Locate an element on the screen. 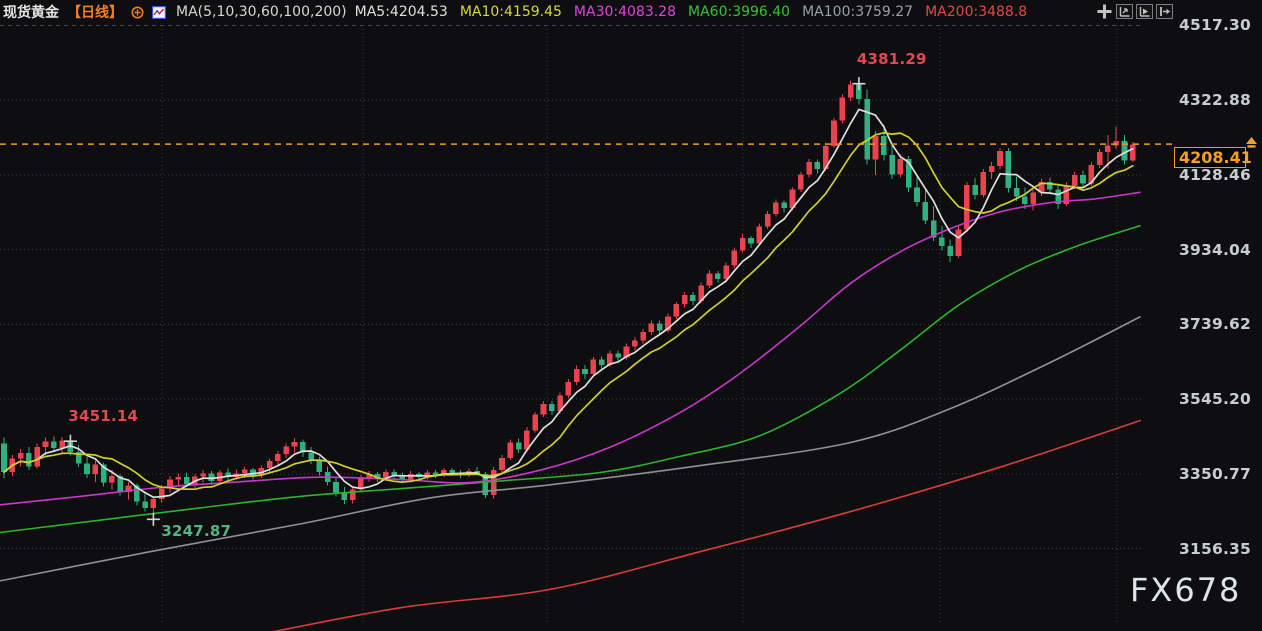 The width and height of the screenshot is (1262, 631). indicator-chart-icon is located at coordinates (159, 12).